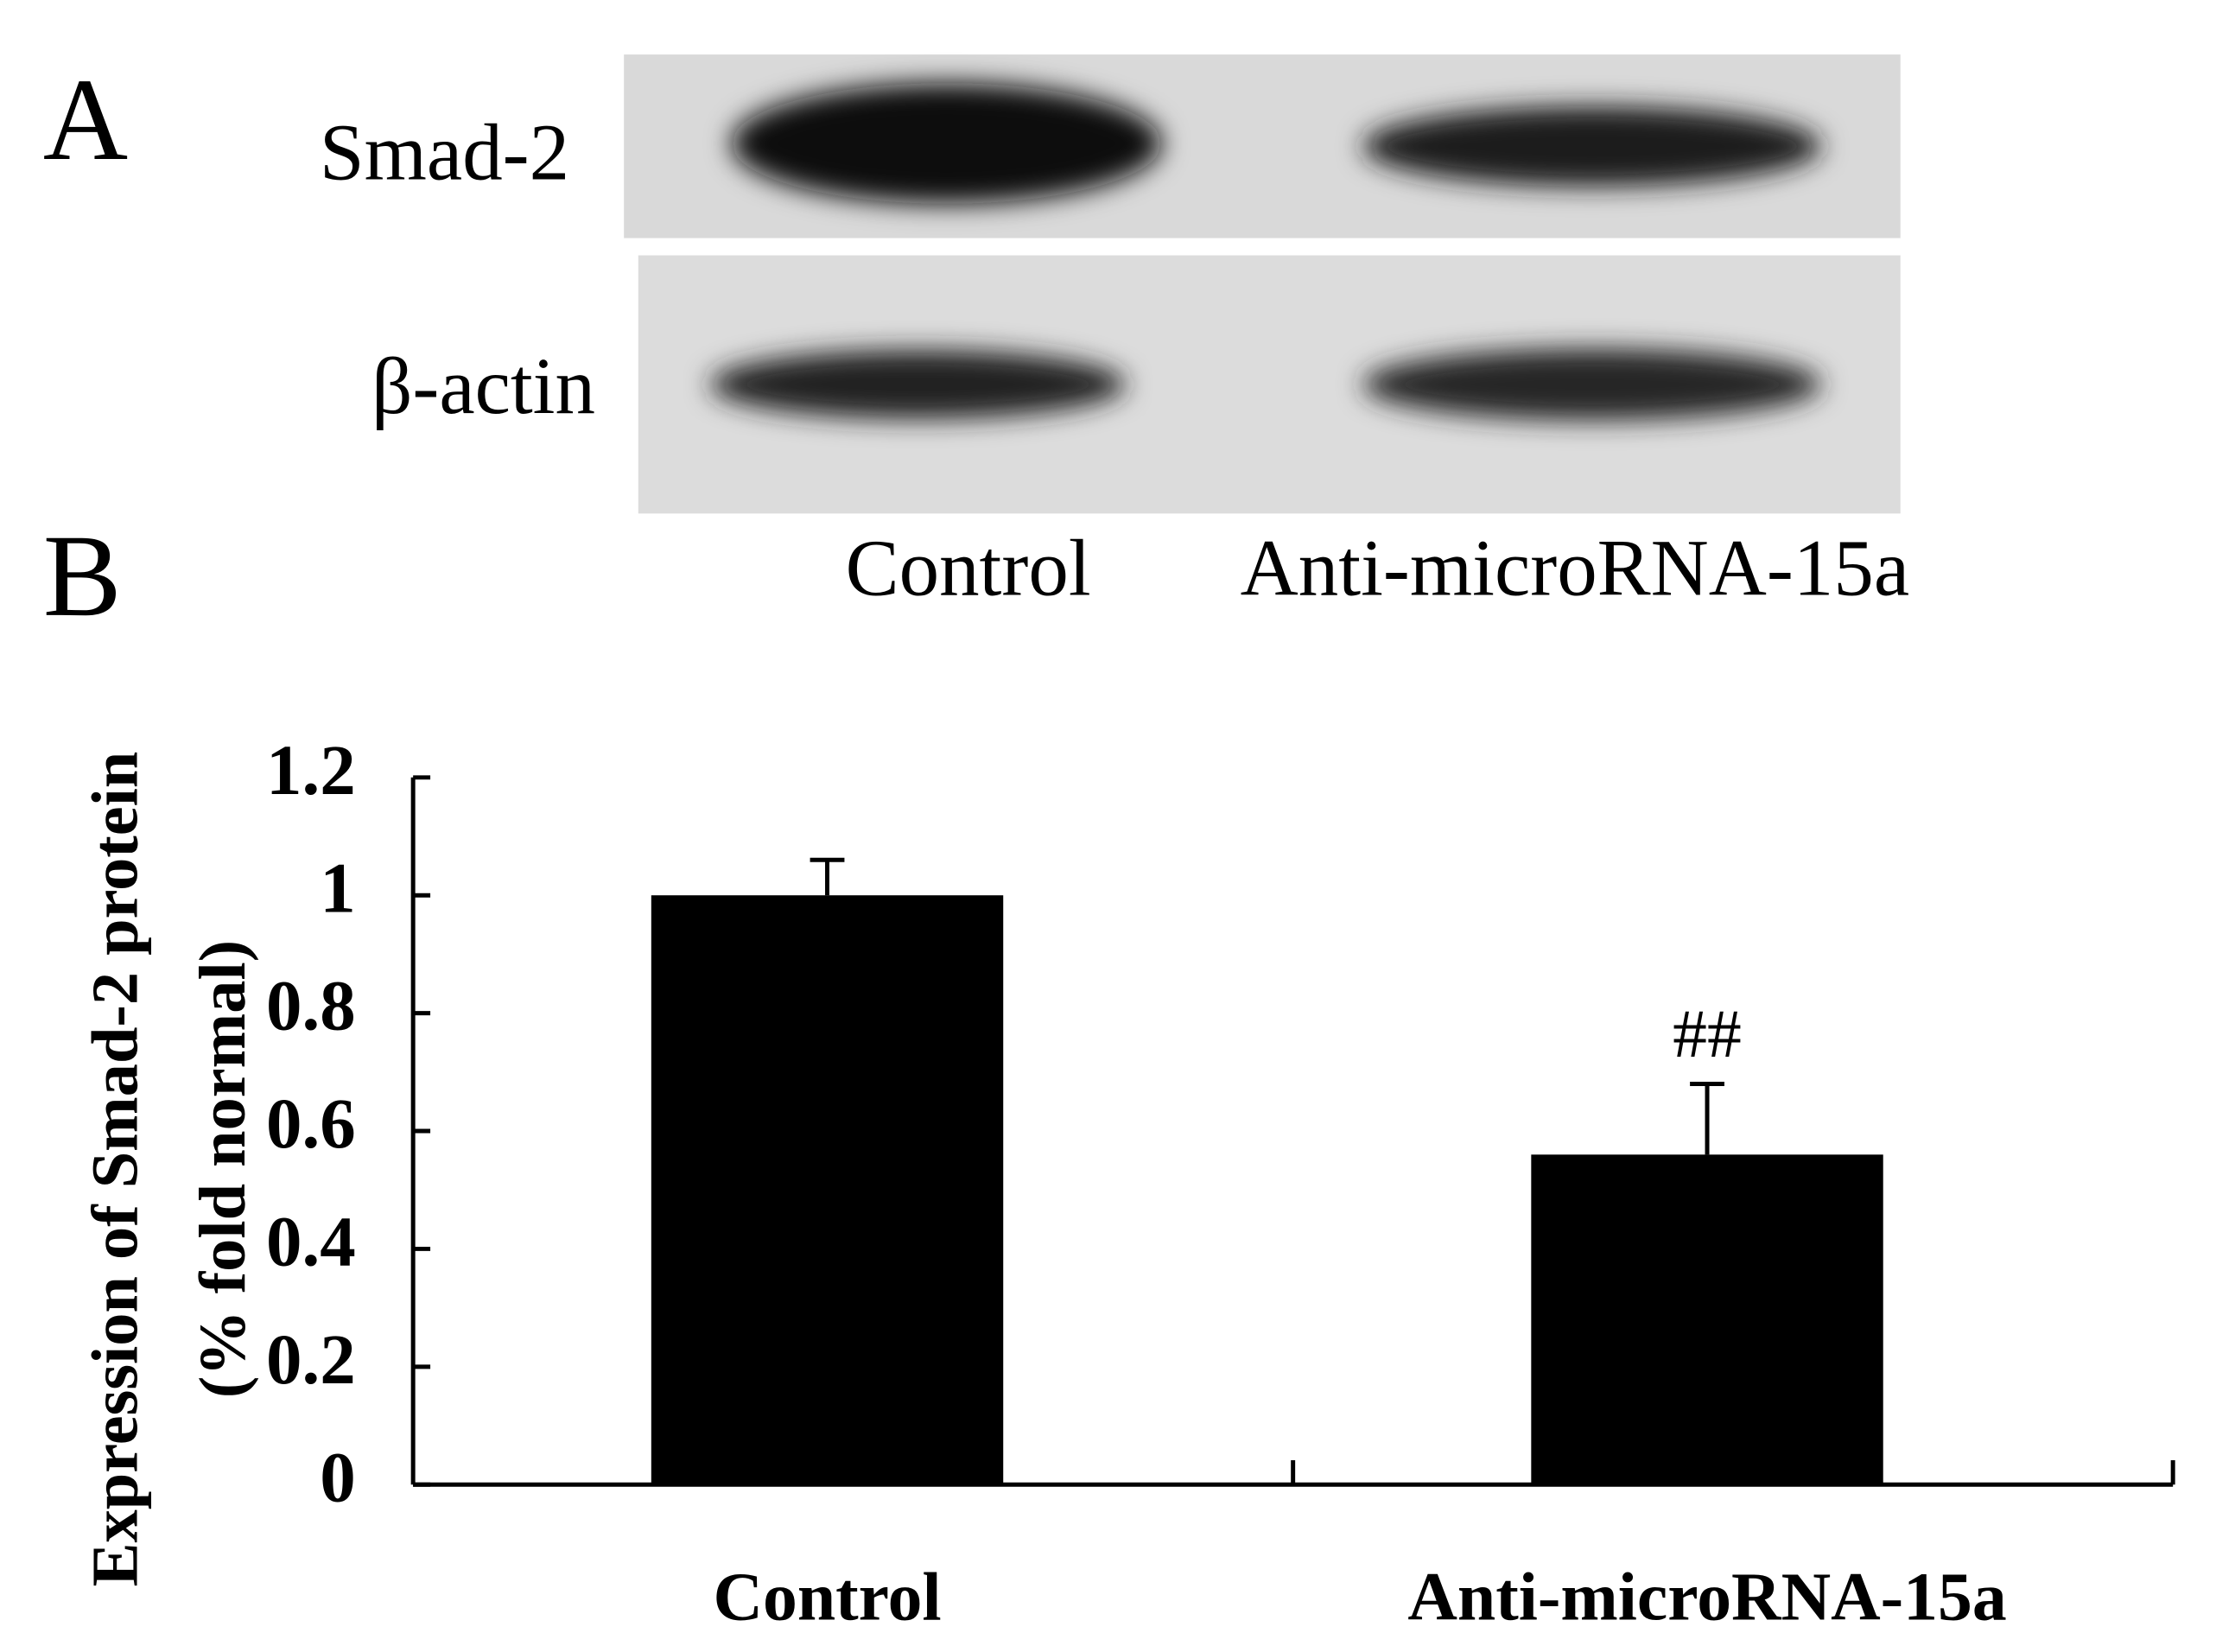  What do you see at coordinates (444, 153) in the screenshot?
I see `blot-row-label: Smad-2` at bounding box center [444, 153].